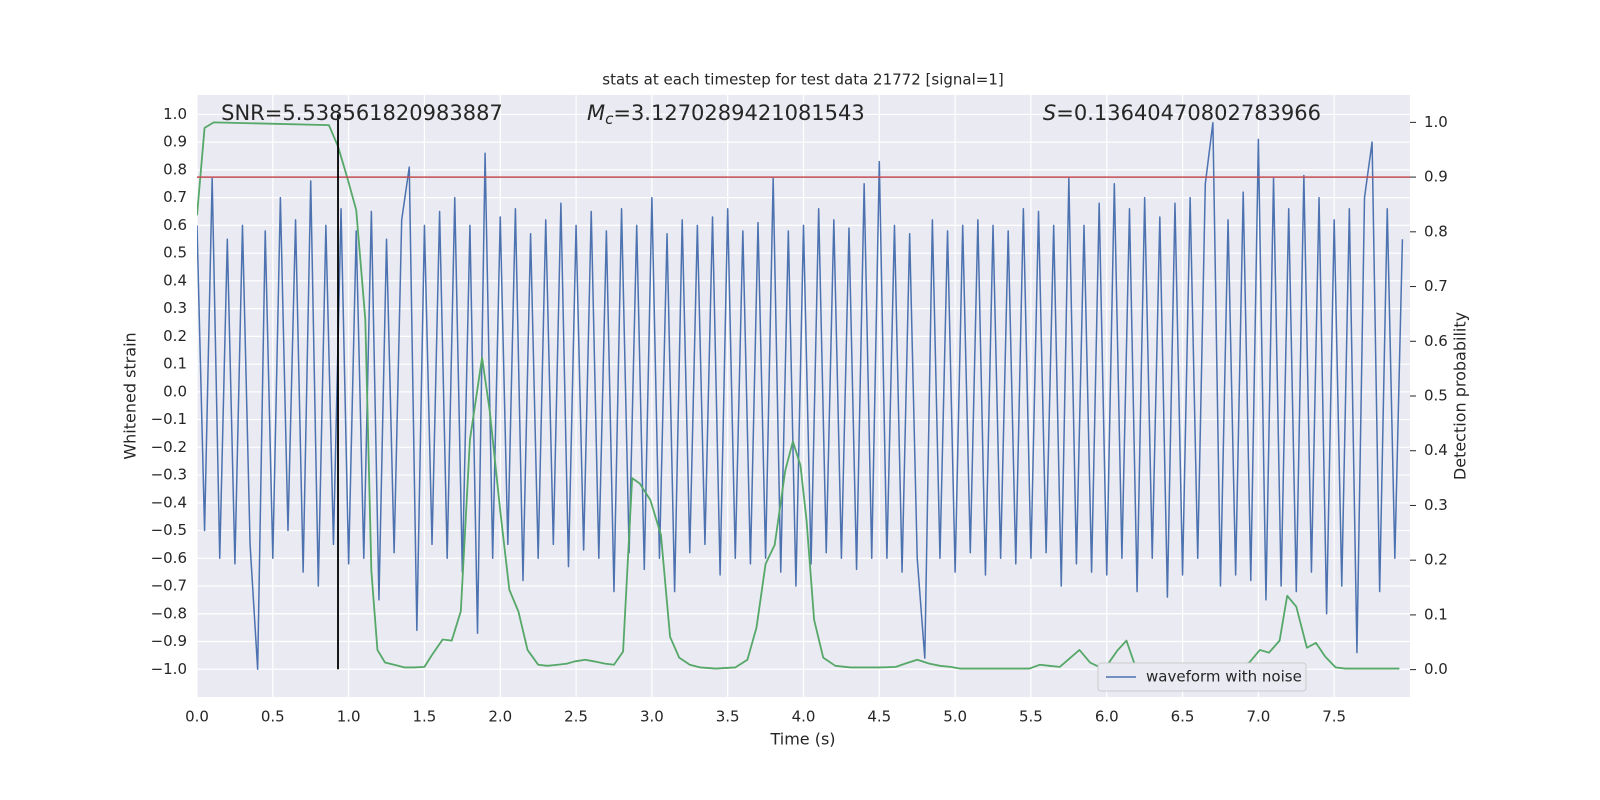 This screenshot has height=800, width=1600. Describe the element at coordinates (1436, 122) in the screenshot. I see `y2-tick-label: 1.0` at that location.